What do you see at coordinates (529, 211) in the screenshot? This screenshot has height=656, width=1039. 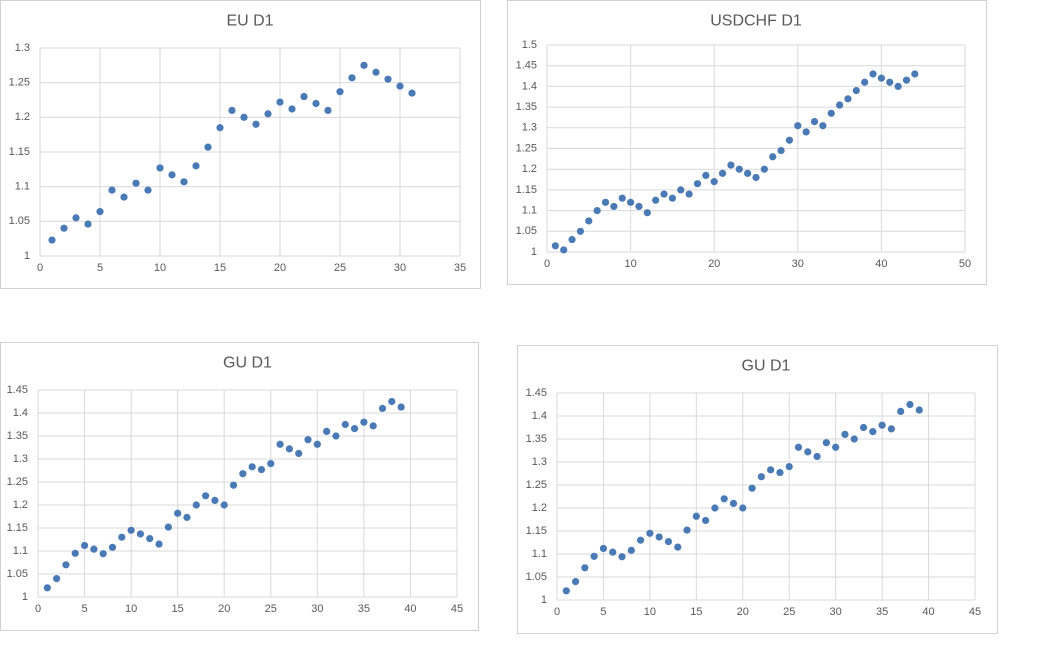 I see `y-tick-label: 1.1` at bounding box center [529, 211].